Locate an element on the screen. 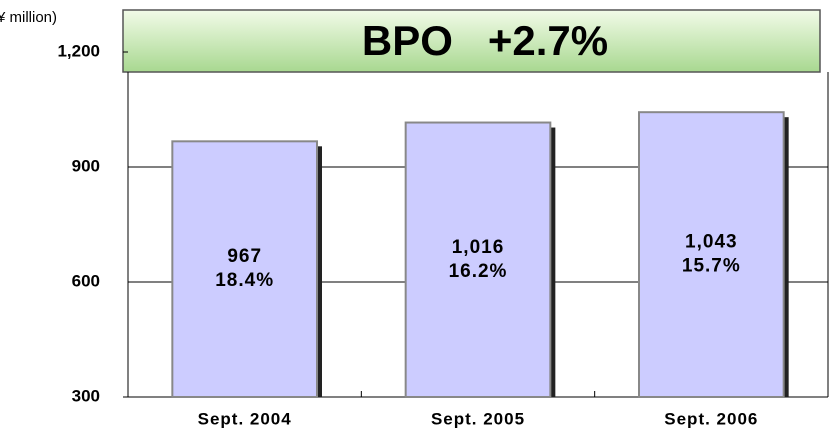 This screenshot has width=835, height=435. x-tick-label: Sept. 2005 is located at coordinates (478, 418).